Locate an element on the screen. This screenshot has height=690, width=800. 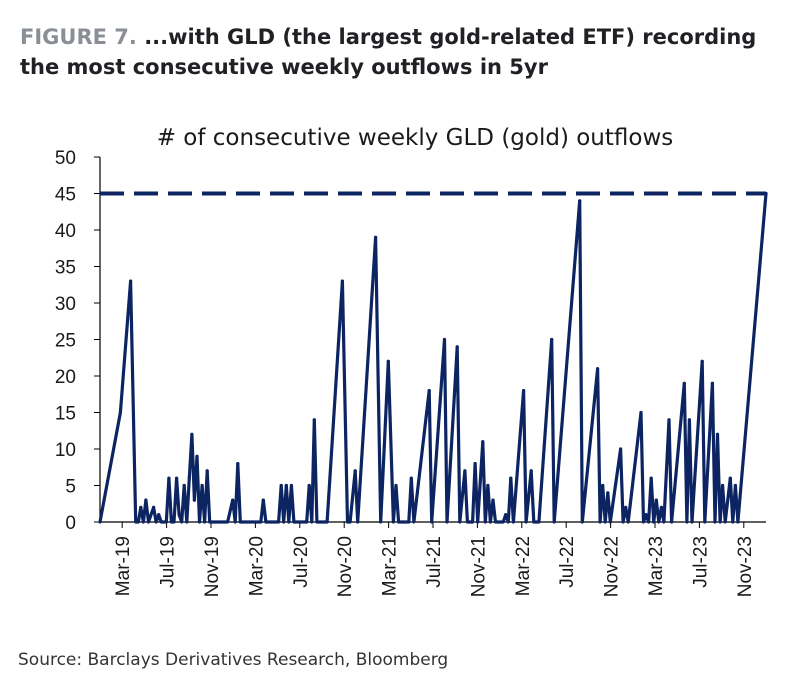
y-tick-label: 10 is located at coordinates (65, 450).